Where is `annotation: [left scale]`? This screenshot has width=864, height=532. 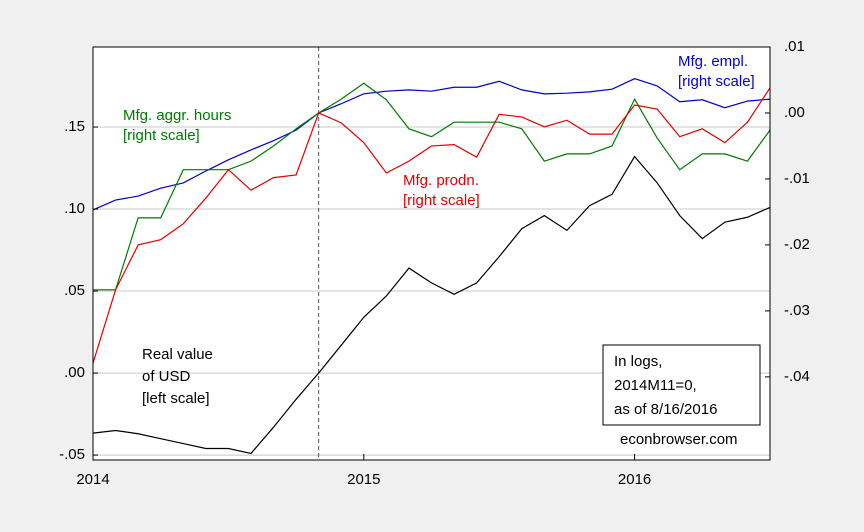 annotation: [left scale] is located at coordinates (176, 398).